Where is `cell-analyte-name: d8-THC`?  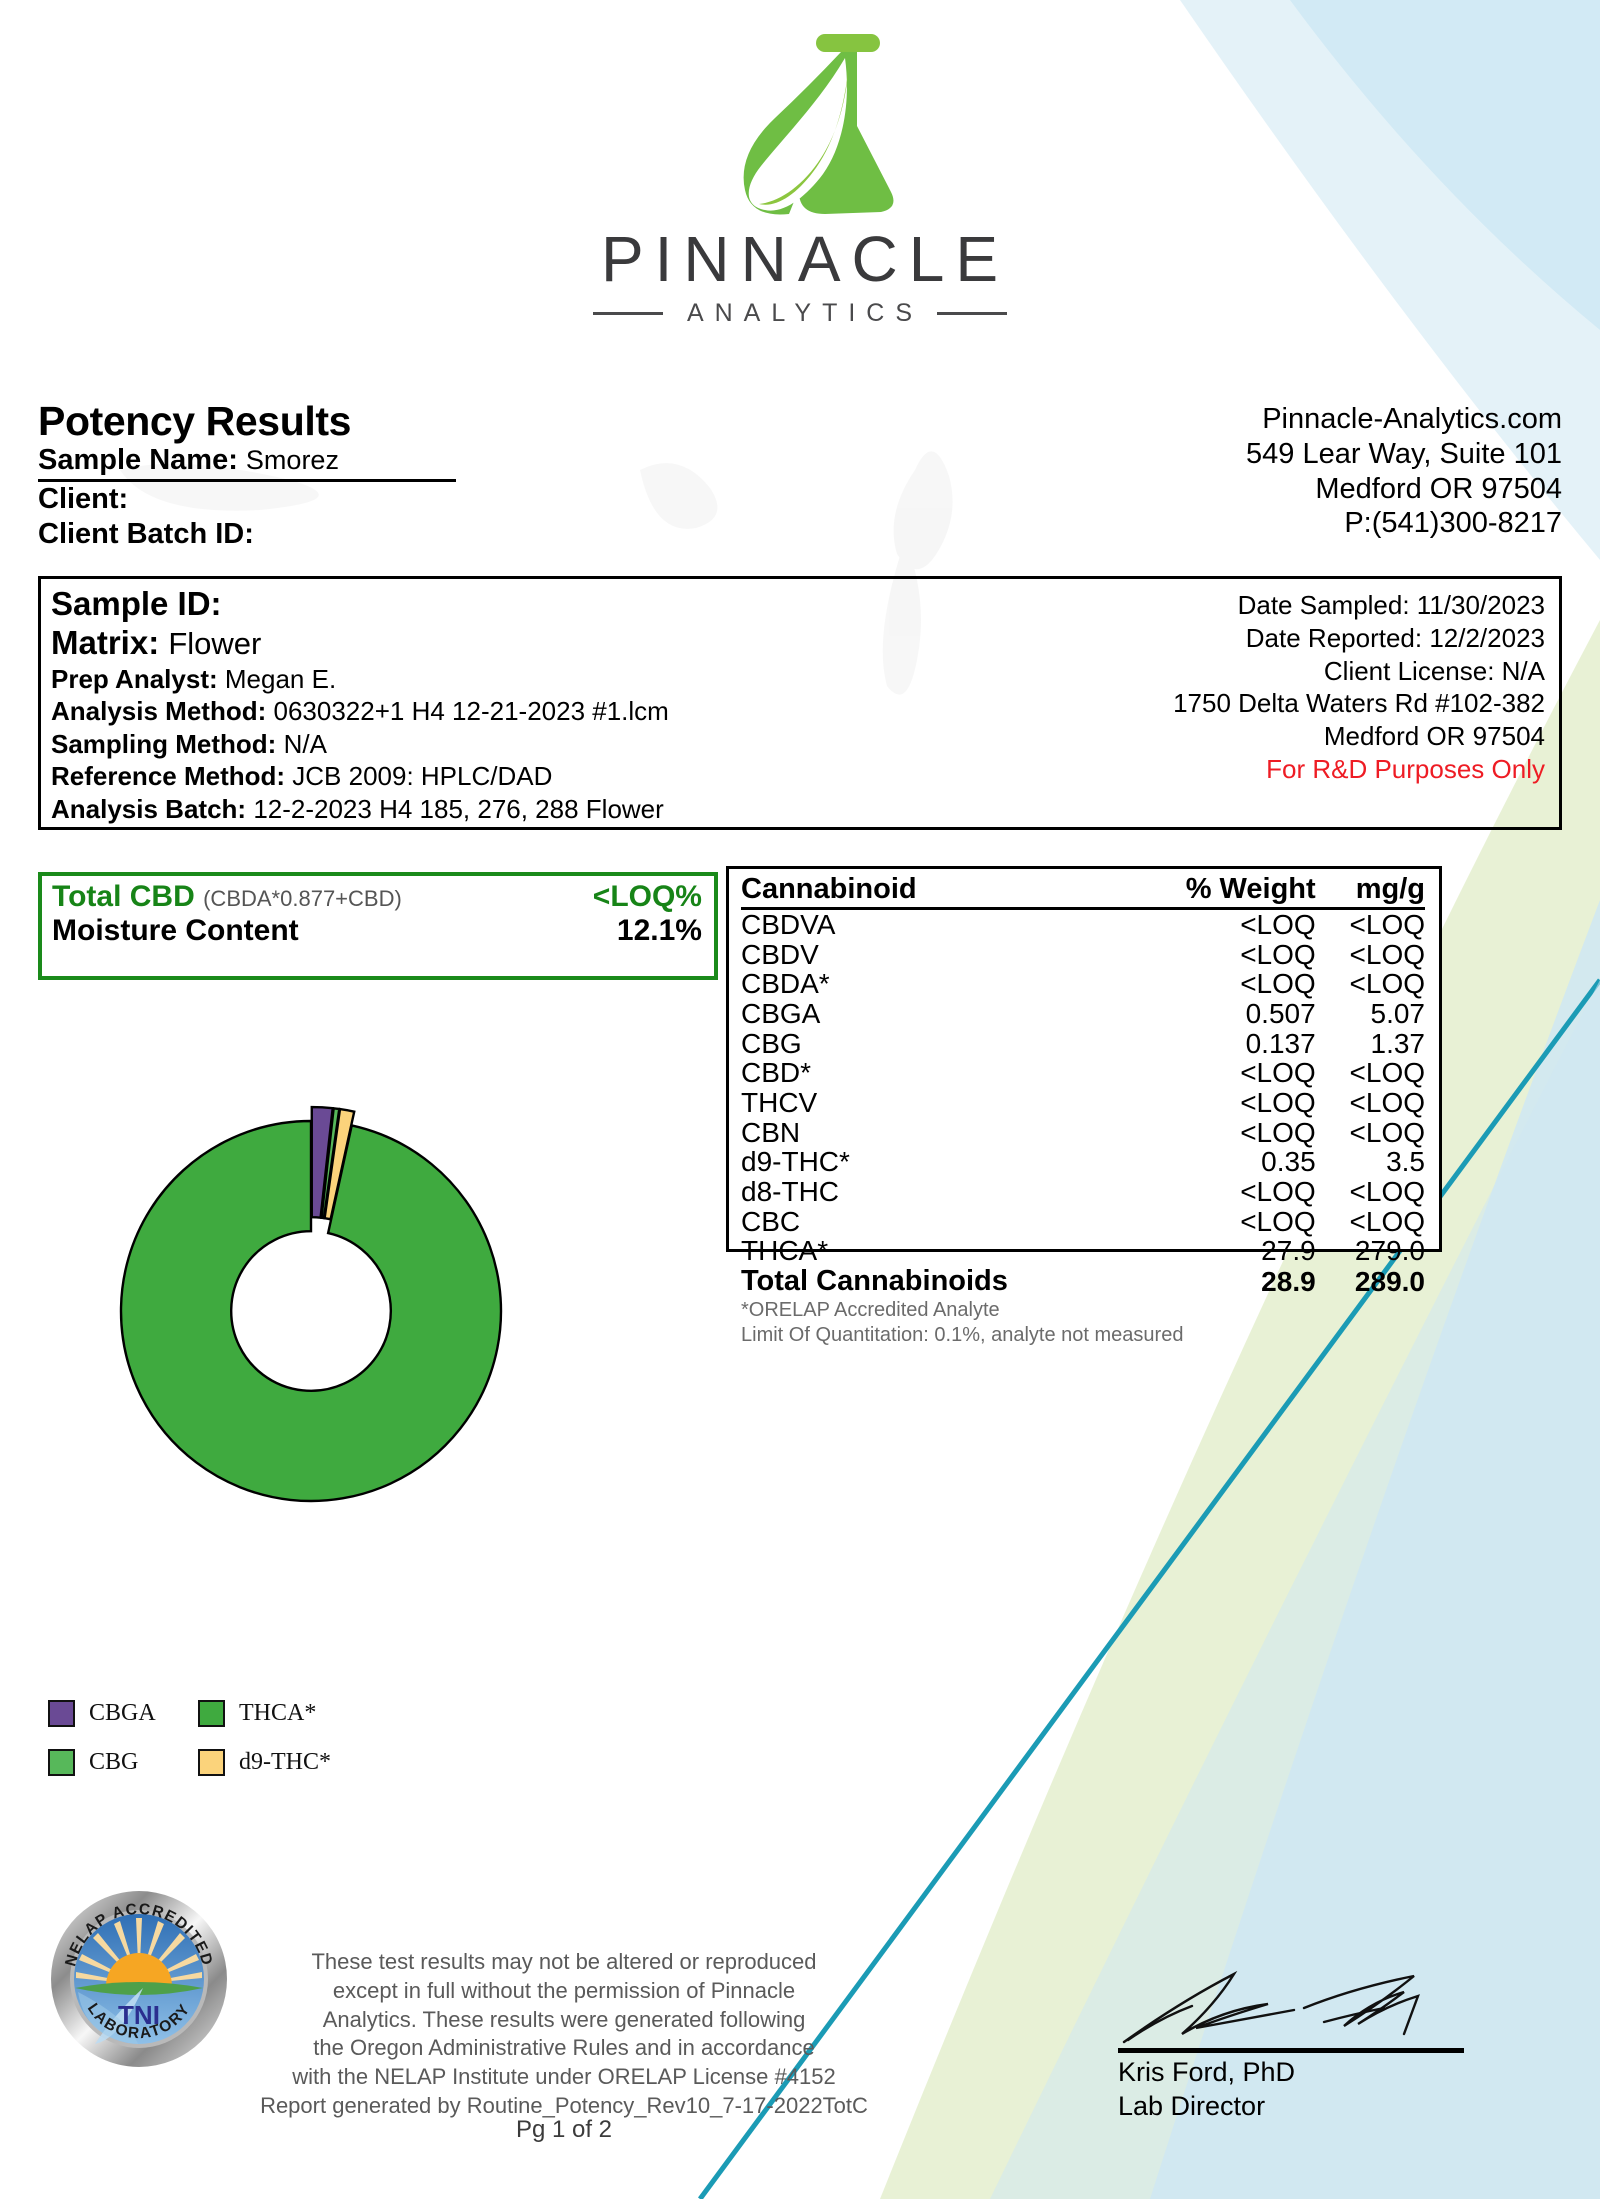
cell-analyte-name: d8-THC is located at coordinates (790, 1192).